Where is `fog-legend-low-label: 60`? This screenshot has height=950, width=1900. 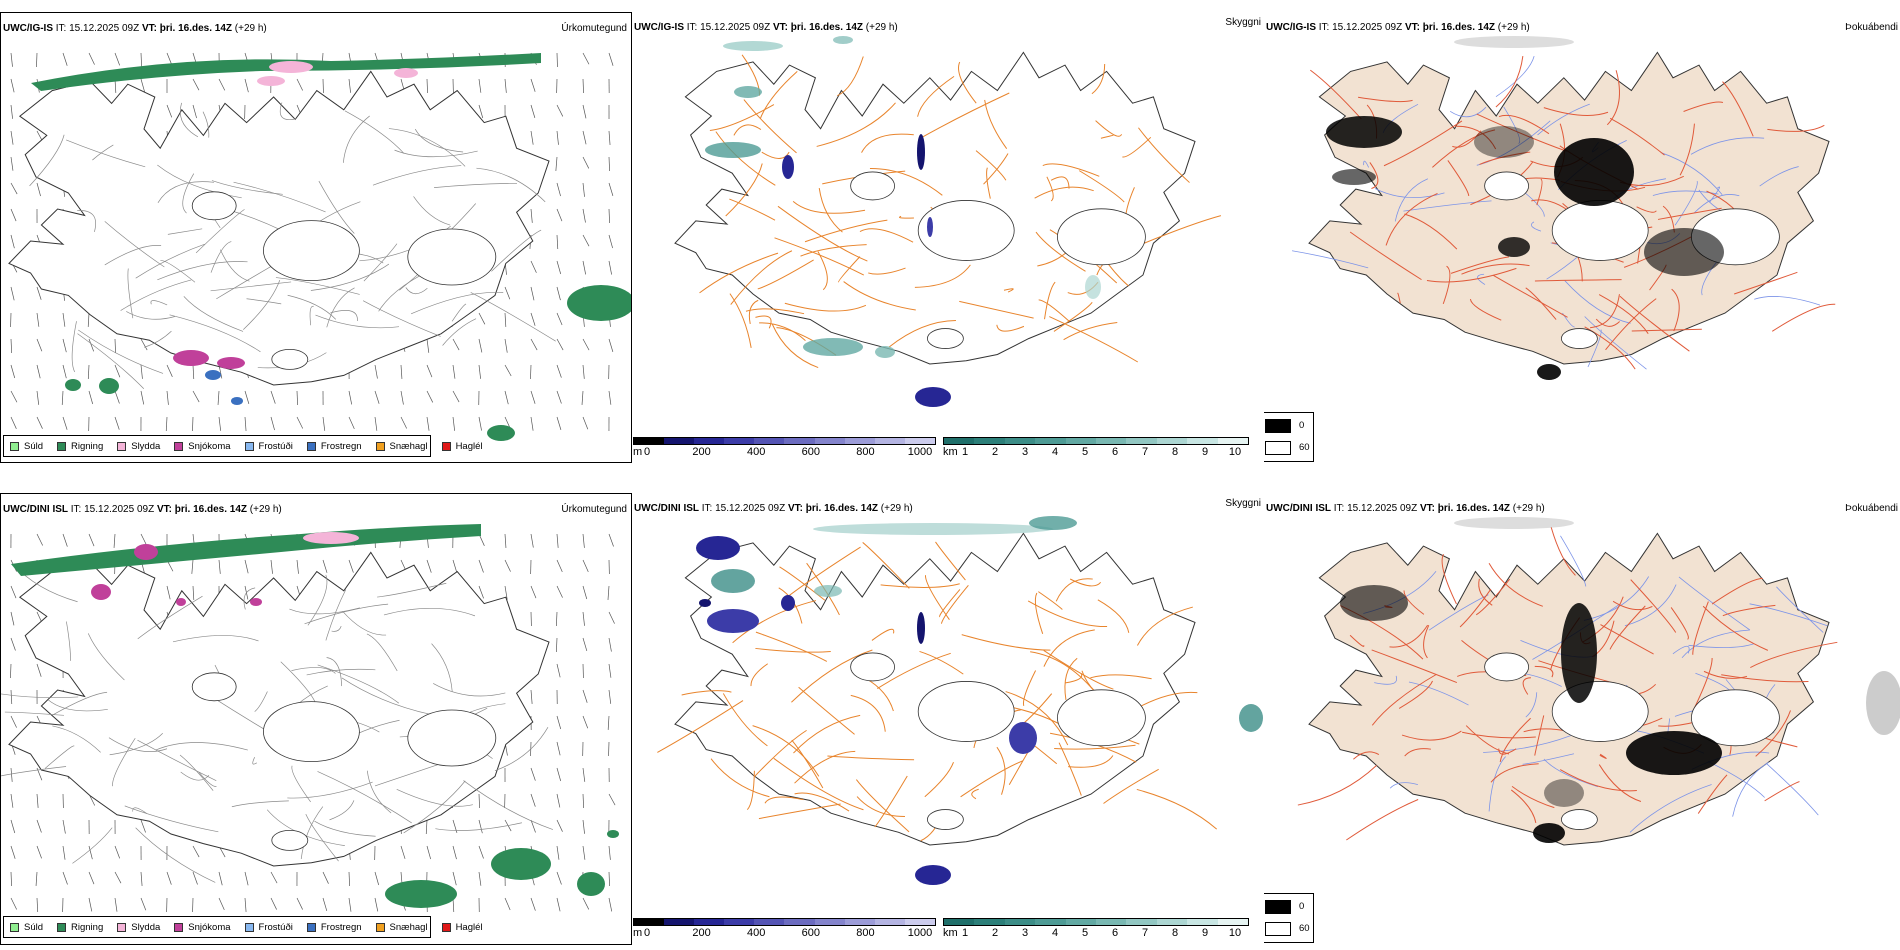
fog-legend-low-label: 60 is located at coordinates (1304, 447).